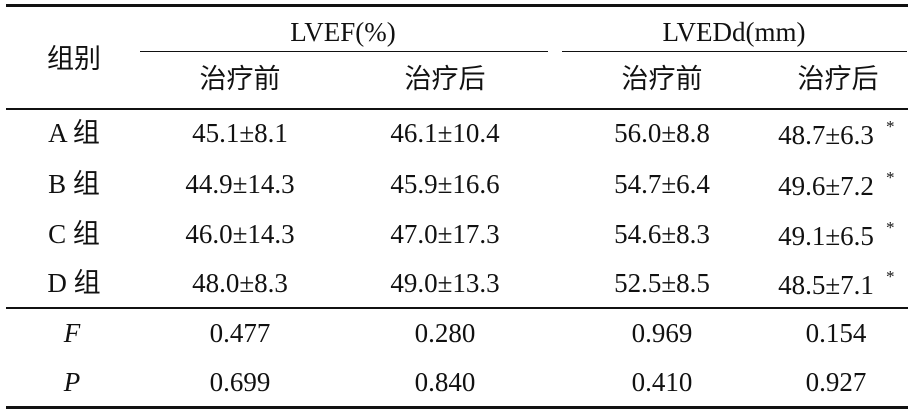  Describe the element at coordinates (457, 5) in the screenshot. I see `top-rule` at that location.